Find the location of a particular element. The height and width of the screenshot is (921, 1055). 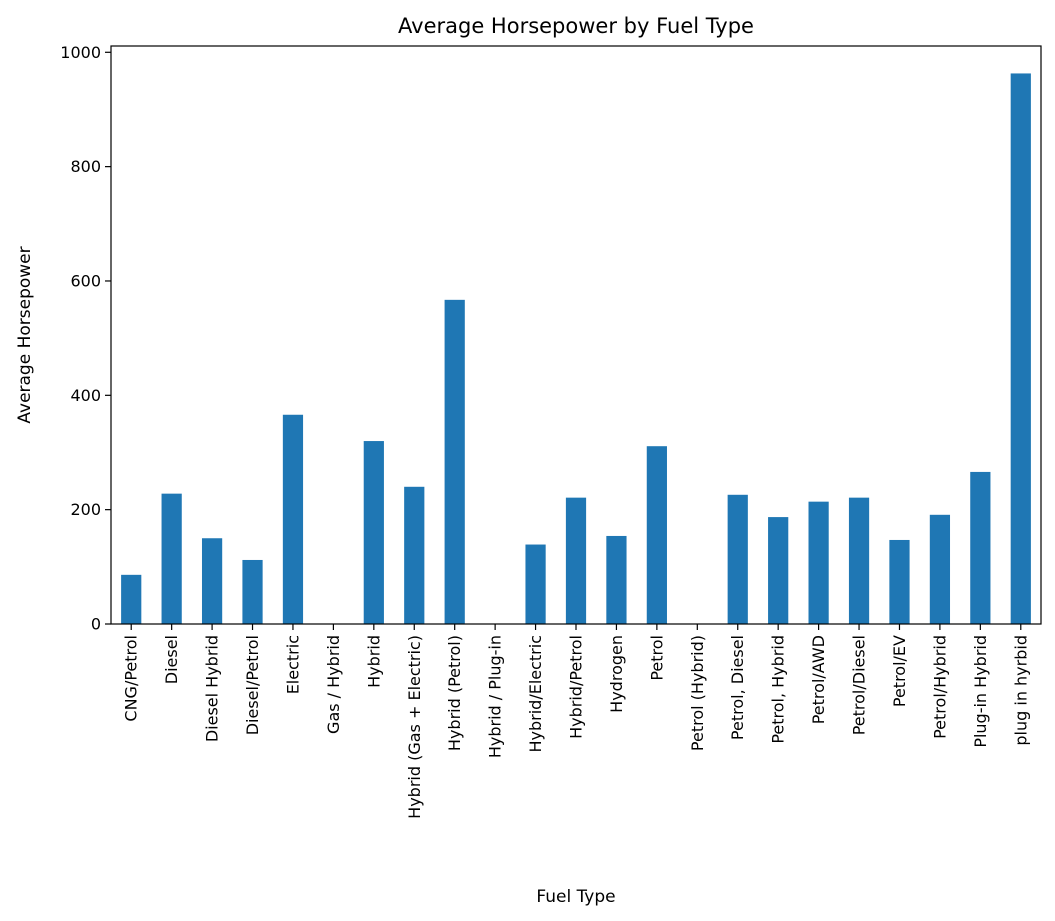

y-tick-label: 0 is located at coordinates (96, 624).